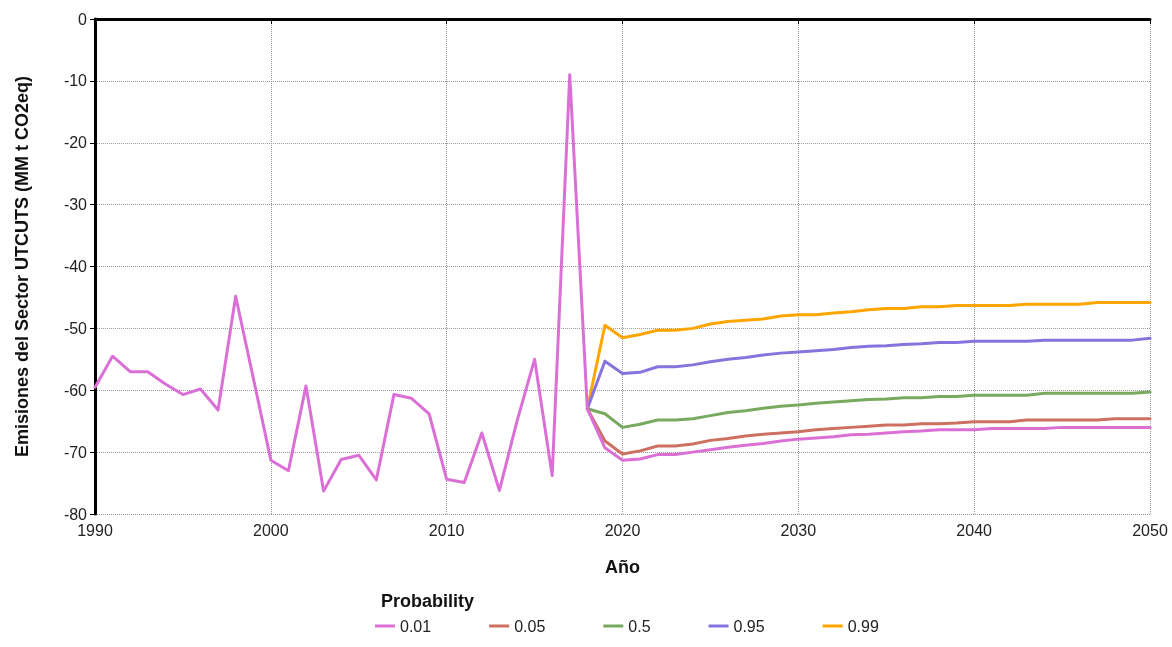  I want to click on x-tick-label: 2030, so click(798, 530).